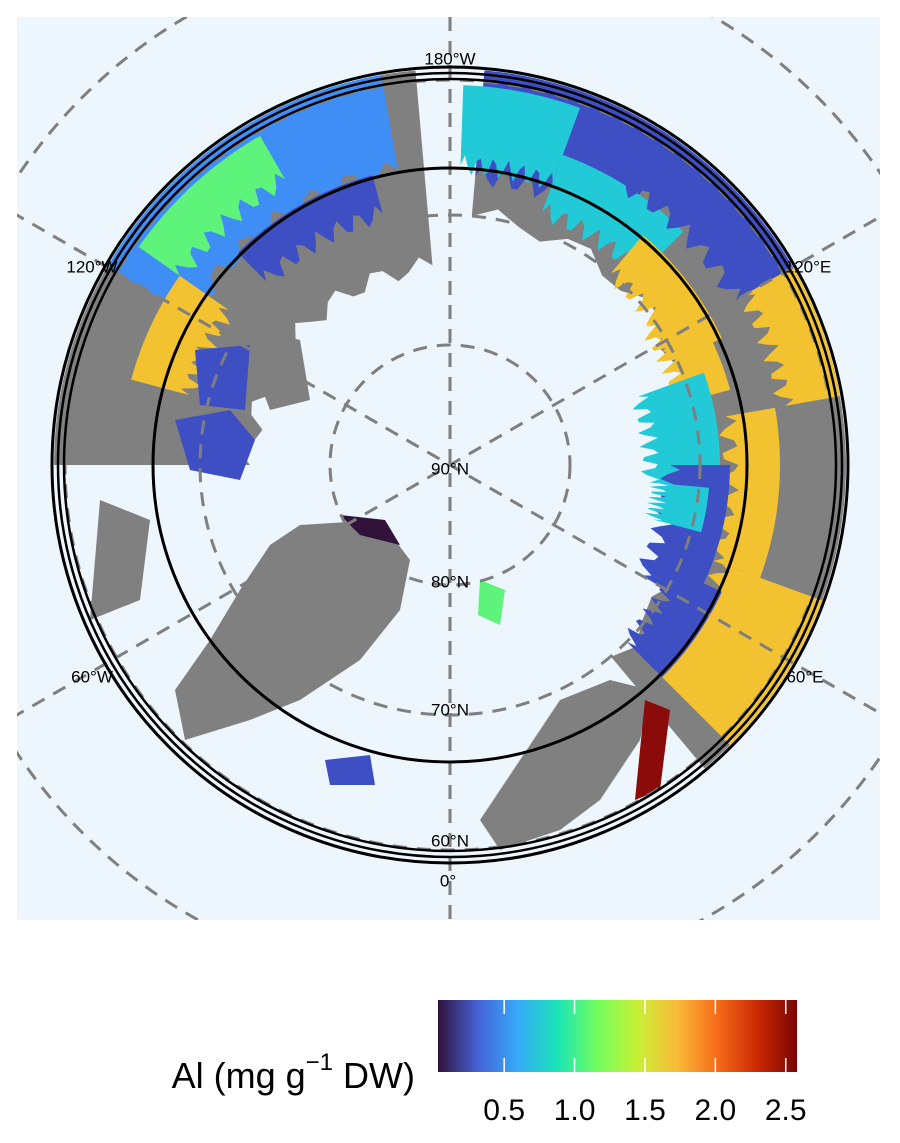 The height and width of the screenshot is (1143, 900). Describe the element at coordinates (804, 676) in the screenshot. I see `longitude-label: 60°E` at that location.